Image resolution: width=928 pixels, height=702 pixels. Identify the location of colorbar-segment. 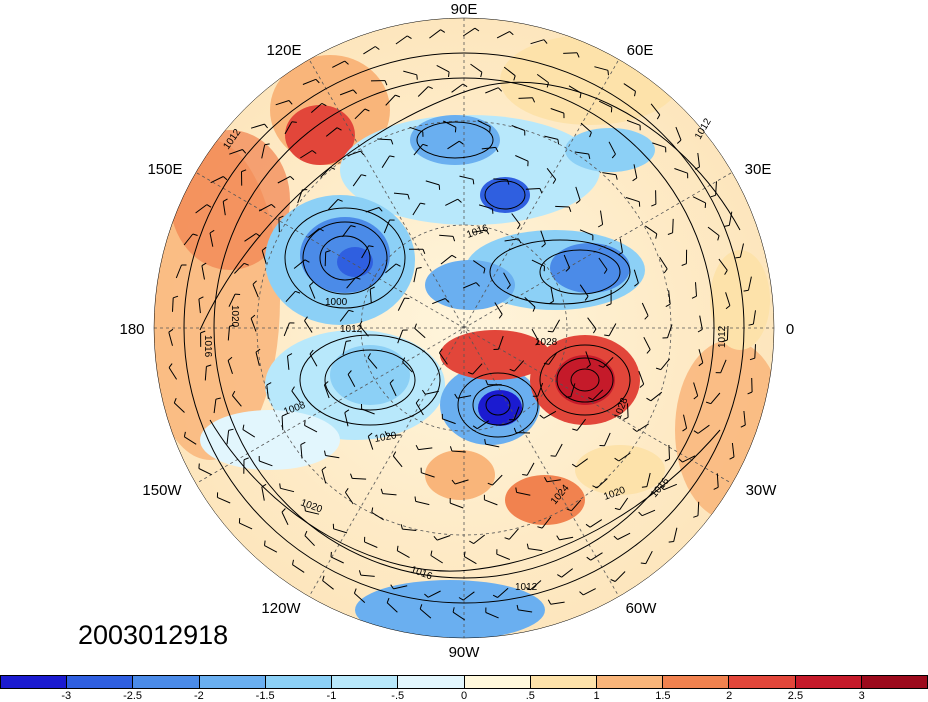
(365, 682).